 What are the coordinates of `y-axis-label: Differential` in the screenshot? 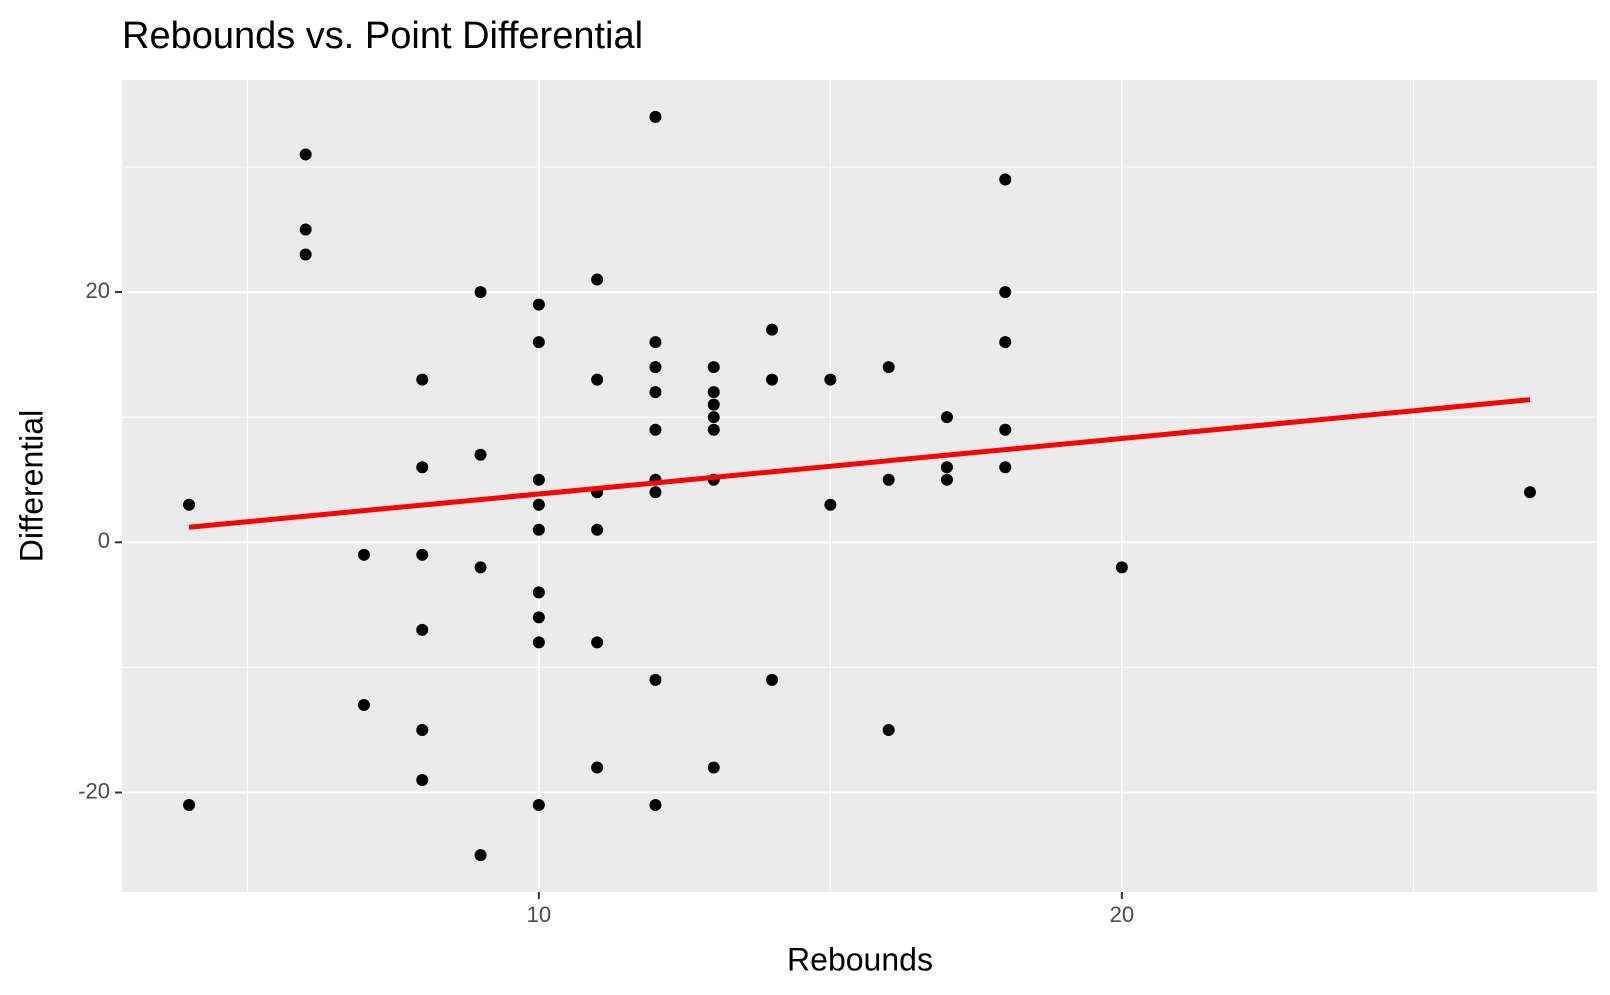 It's located at (31, 486).